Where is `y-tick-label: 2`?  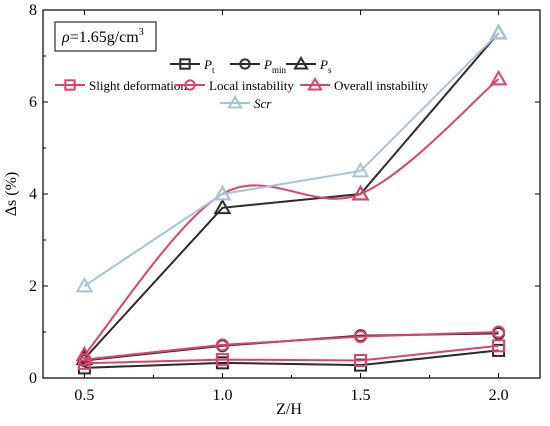
y-tick-label: 2 is located at coordinates (33, 286).